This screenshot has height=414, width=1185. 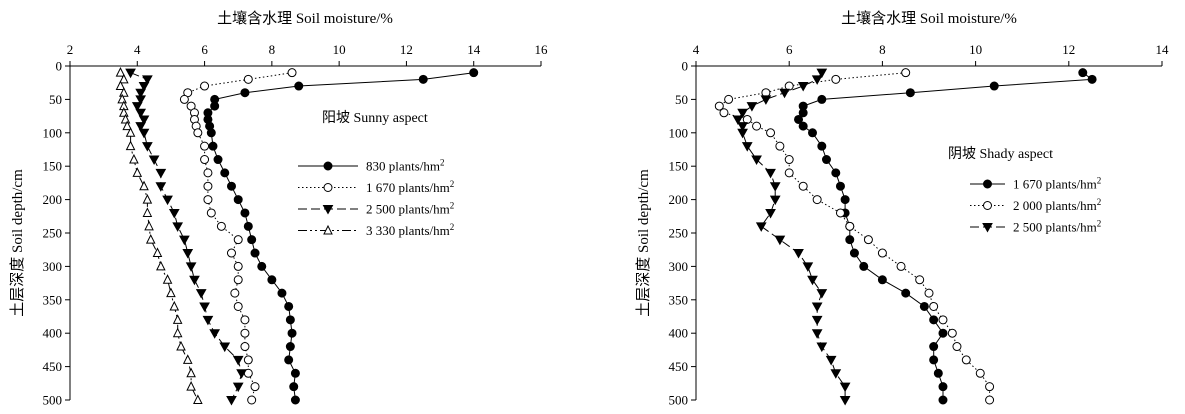 I want to click on legend-label: 2 500 plants/hm2, so click(x=1057, y=227).